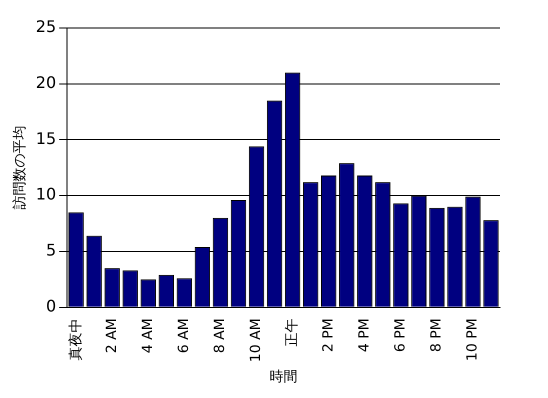 Image resolution: width=548 pixels, height=398 pixels. What do you see at coordinates (46, 82) in the screenshot?
I see `y-tick-label: 20` at bounding box center [46, 82].